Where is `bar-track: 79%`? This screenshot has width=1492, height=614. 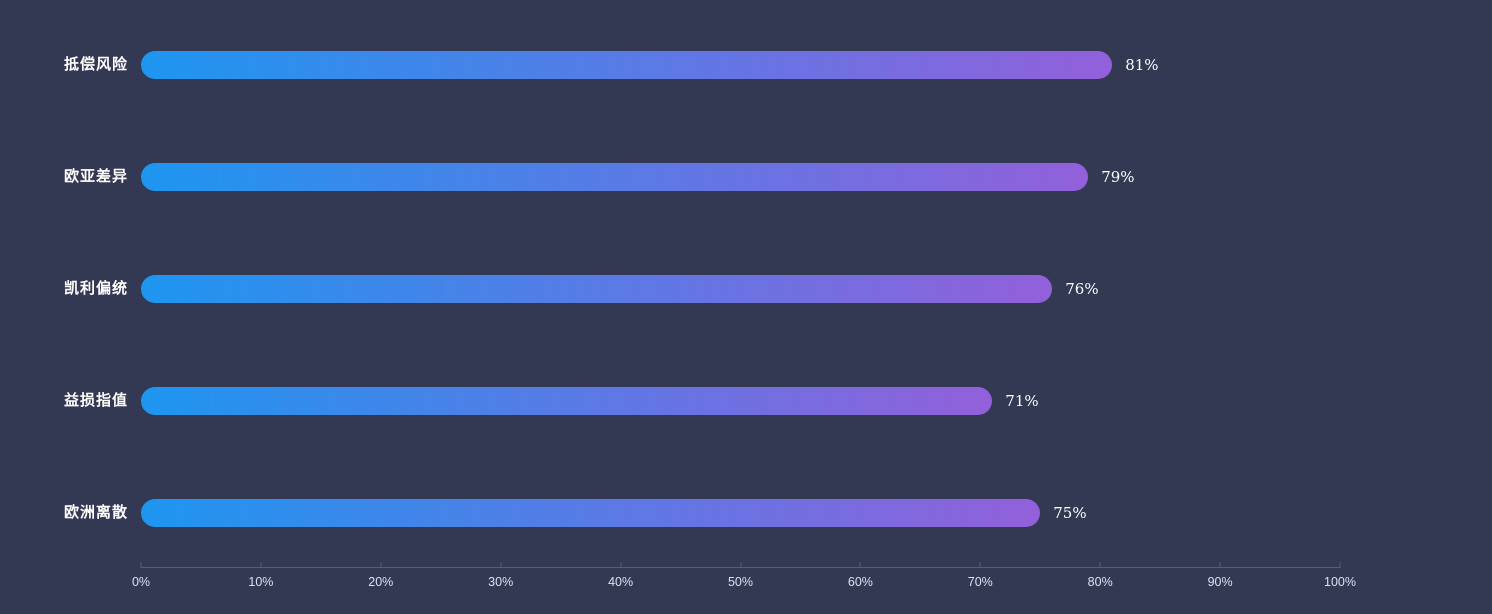
bar-track: 79% is located at coordinates (740, 177).